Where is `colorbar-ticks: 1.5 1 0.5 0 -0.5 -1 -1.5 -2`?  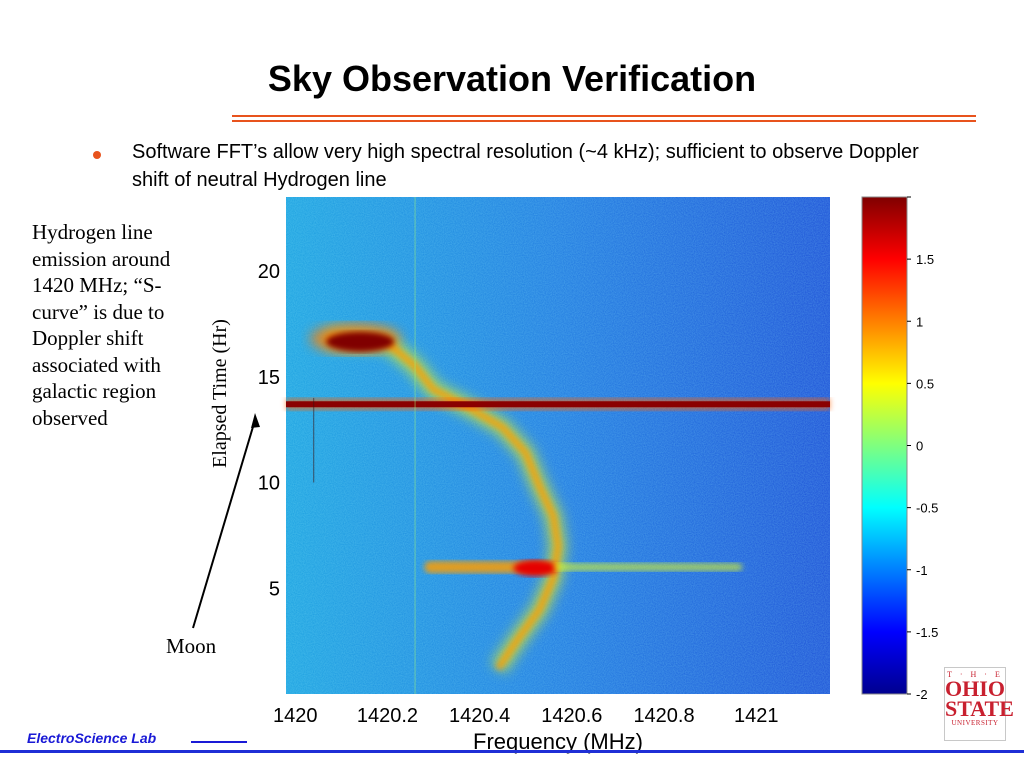 colorbar-ticks: 1.5 1 0.5 0 -0.5 -1 -1.5 -2 is located at coordinates (922, 449).